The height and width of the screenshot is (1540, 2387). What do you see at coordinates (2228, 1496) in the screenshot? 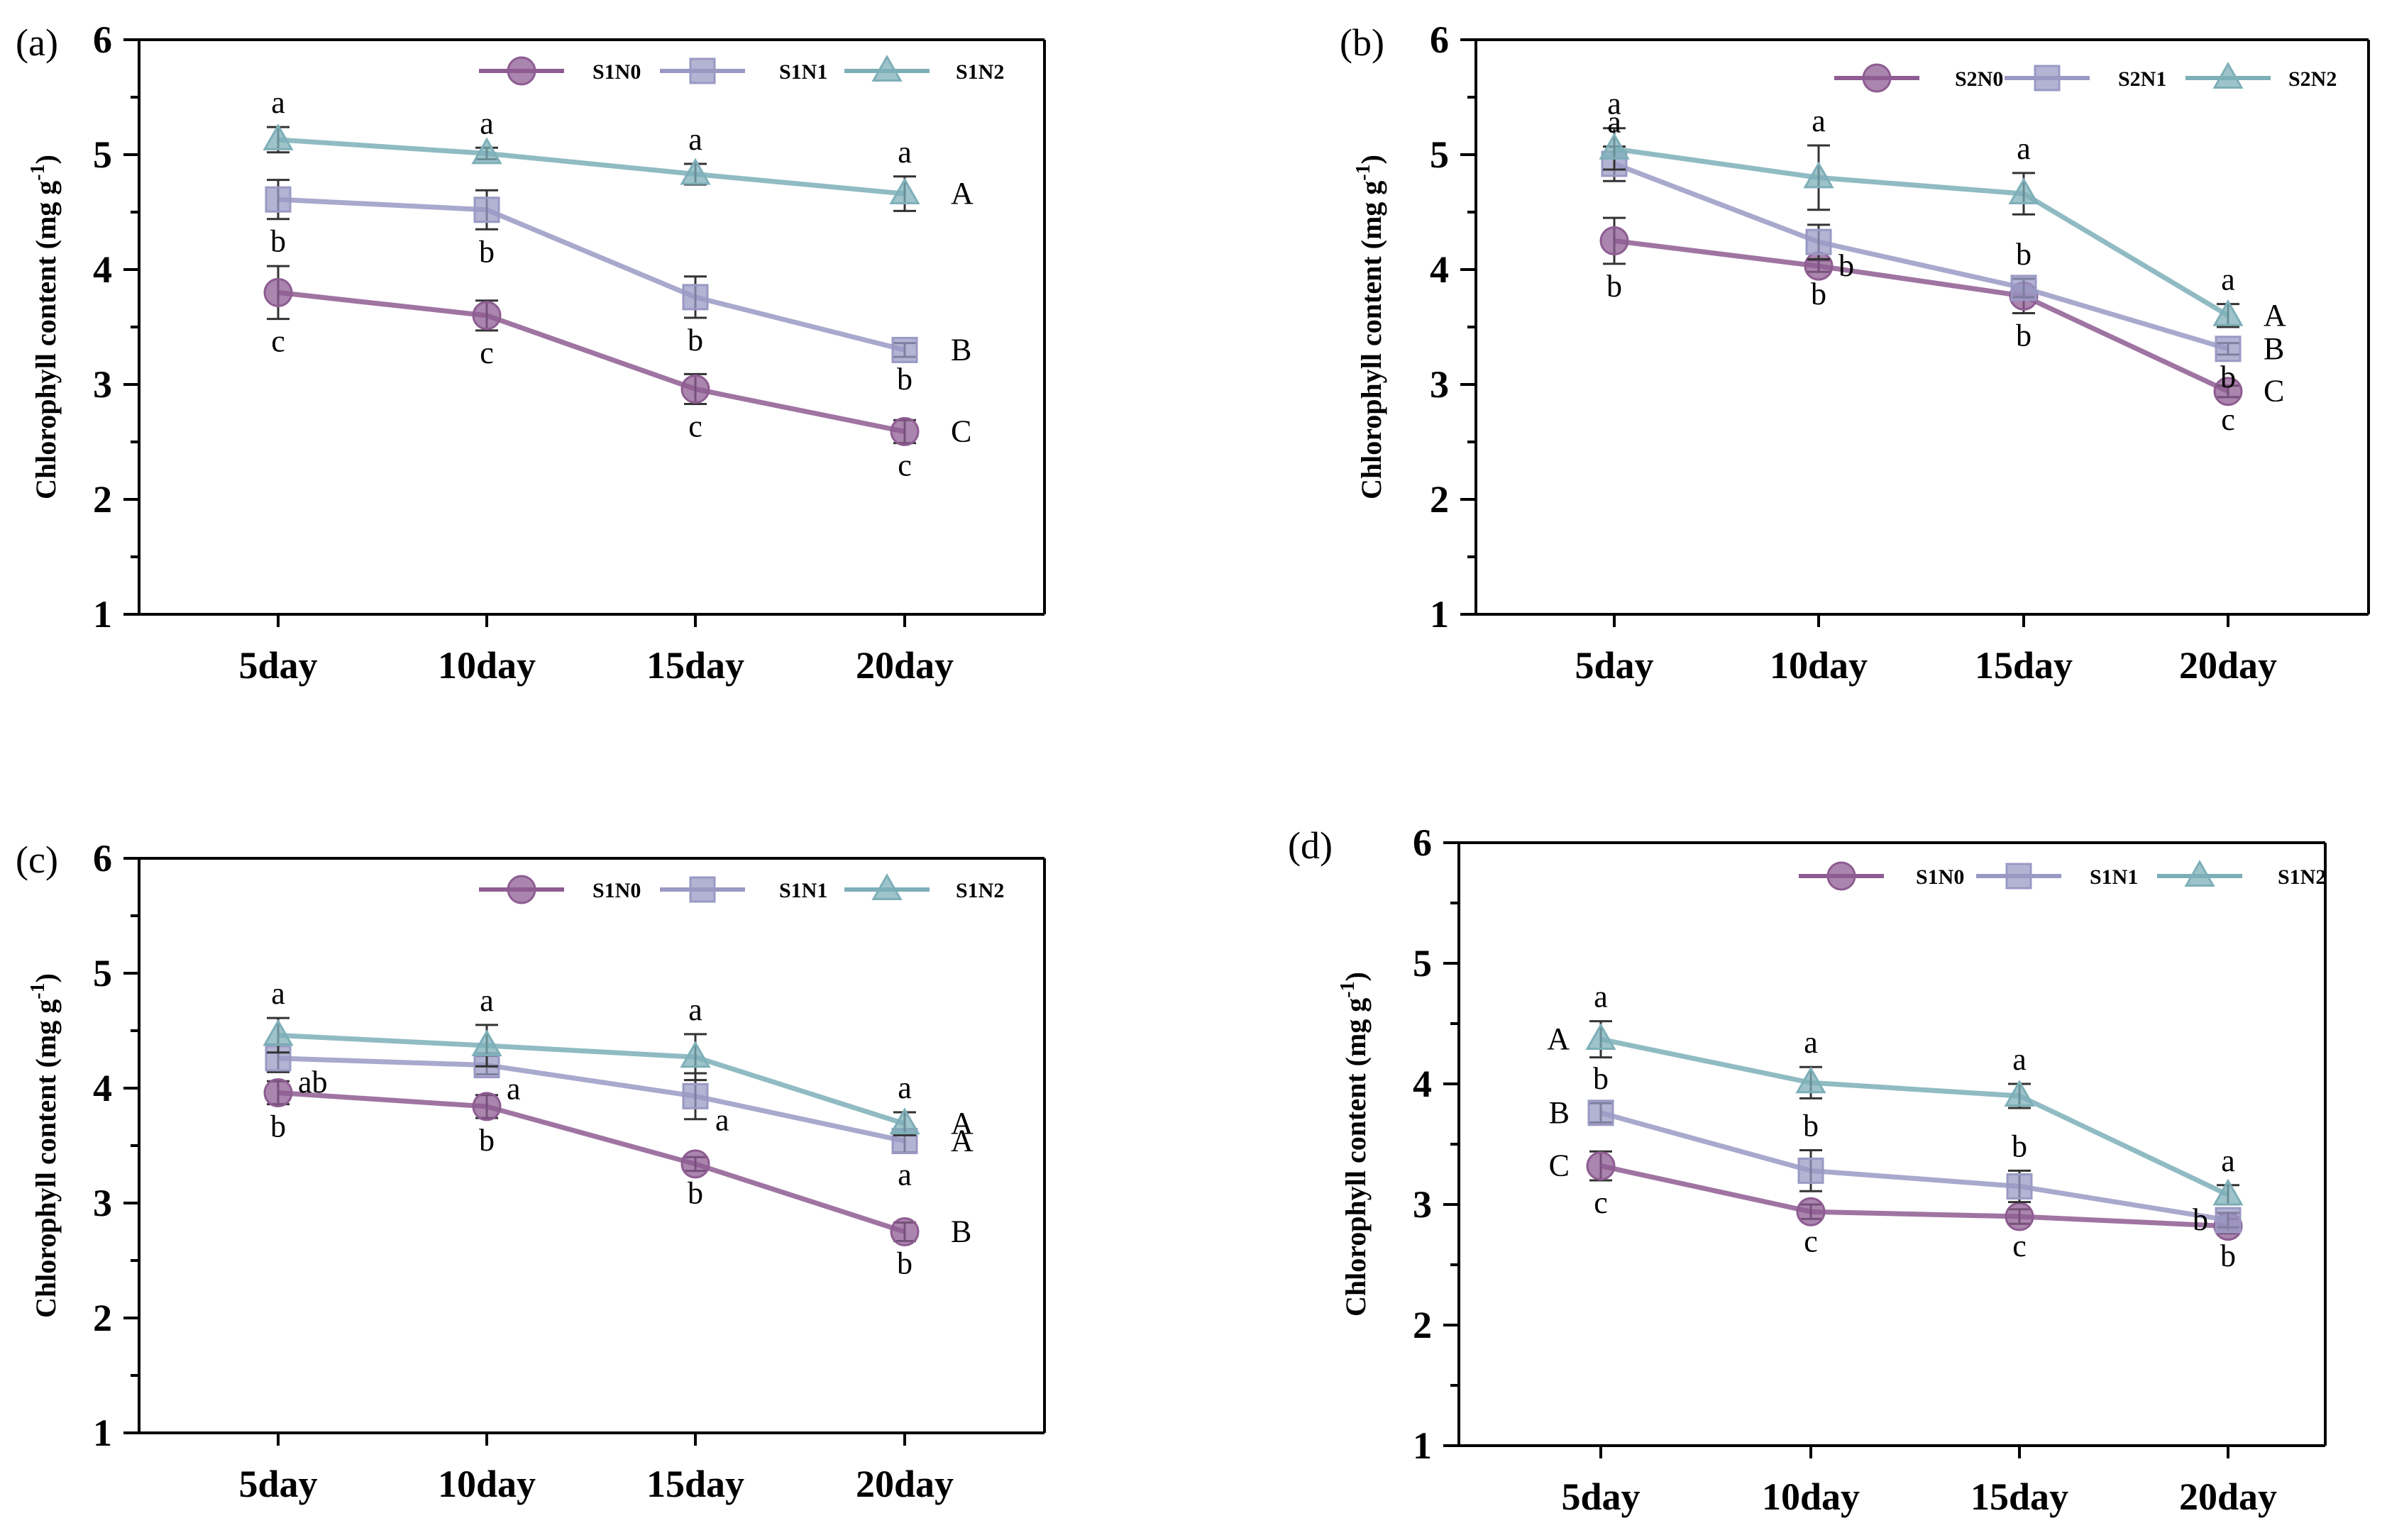
I see `x-tick-label: 20day` at bounding box center [2228, 1496].